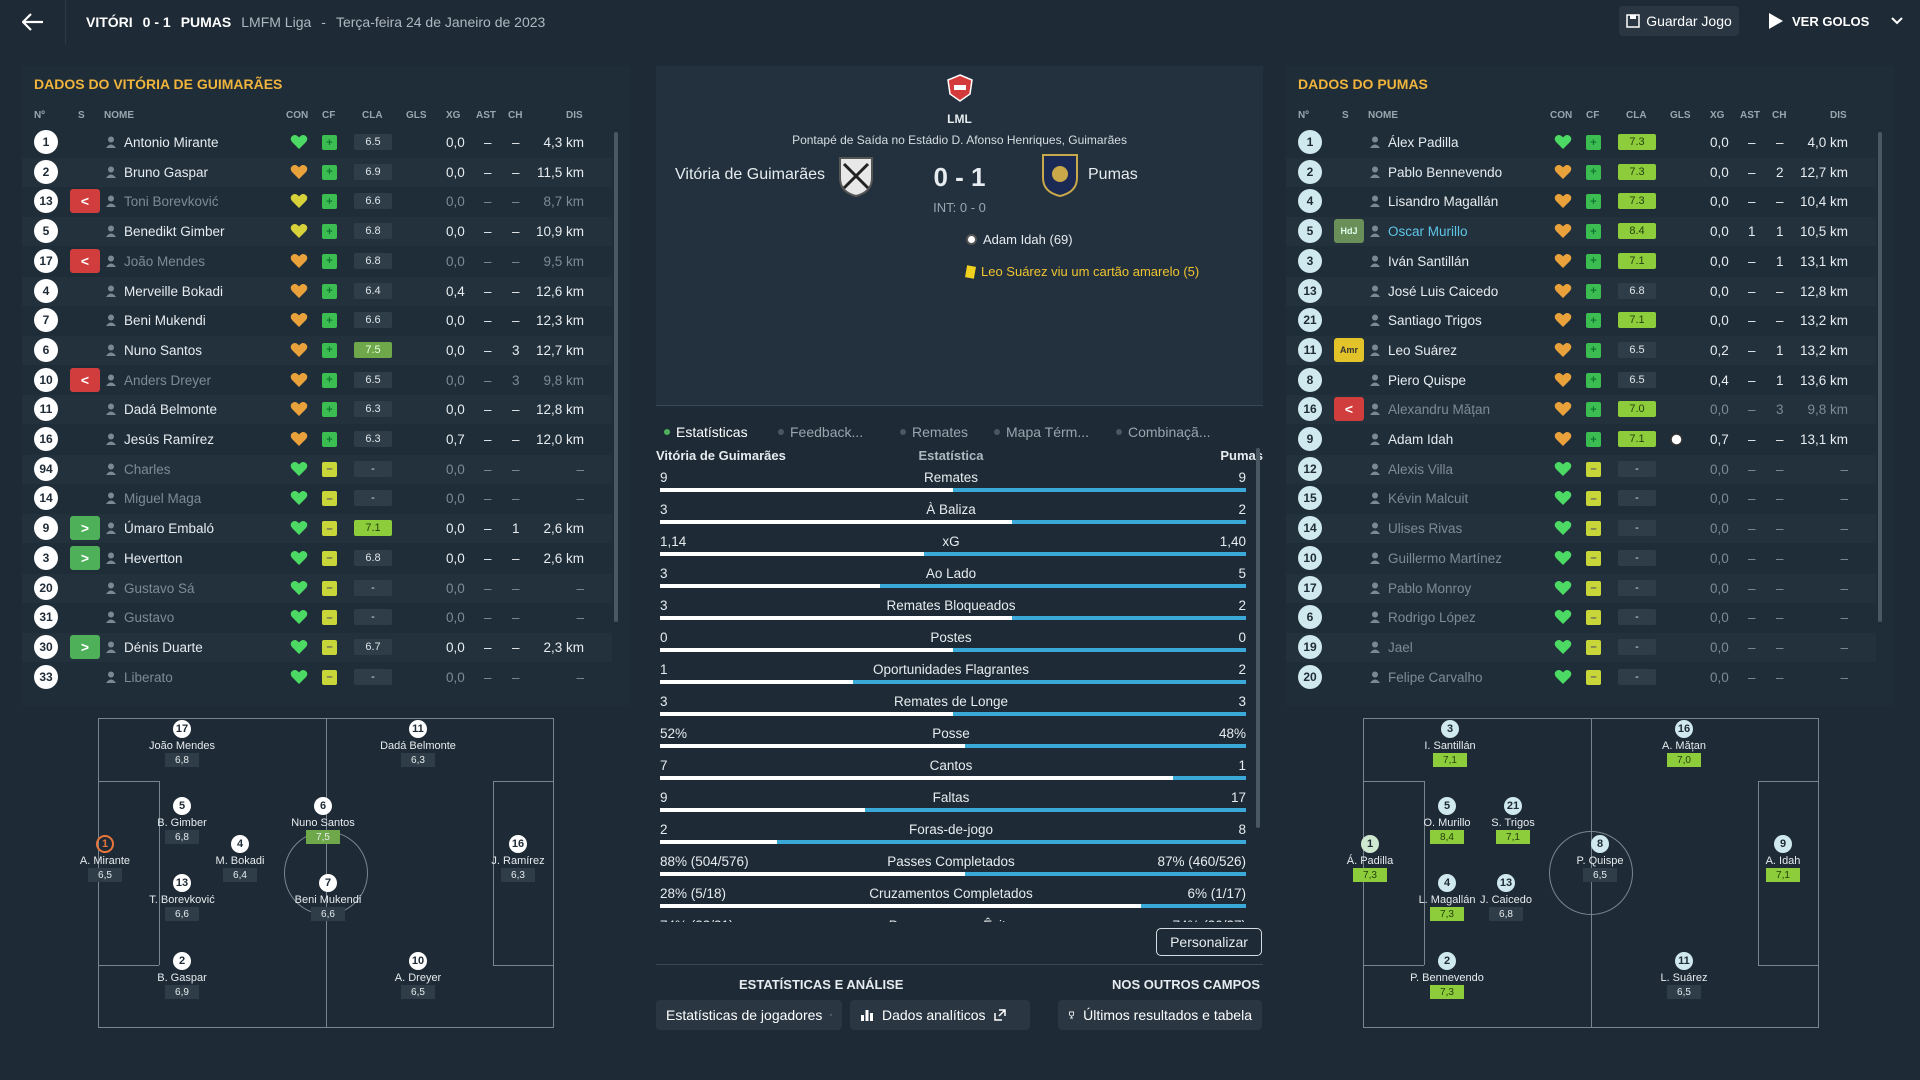 This screenshot has height=1080, width=1920. What do you see at coordinates (1783, 858) in the screenshot?
I see `formation-player: 9 A. Idah 7,1` at bounding box center [1783, 858].